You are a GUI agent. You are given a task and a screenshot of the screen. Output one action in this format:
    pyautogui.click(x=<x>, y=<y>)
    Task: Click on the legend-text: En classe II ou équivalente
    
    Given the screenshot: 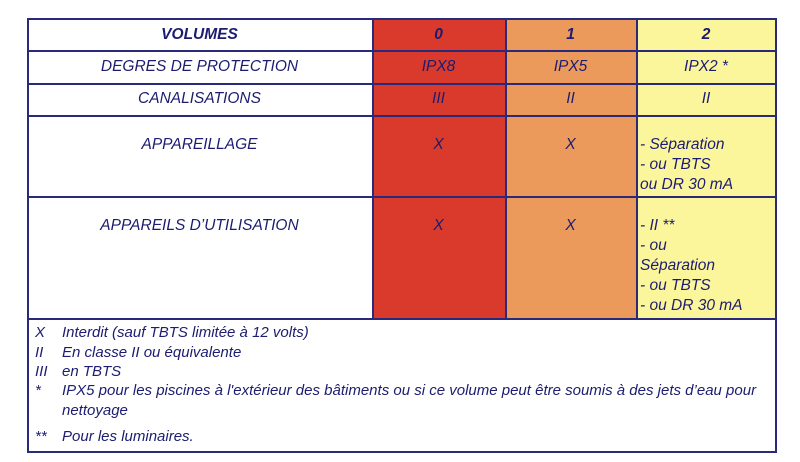 What is the action you would take?
    pyautogui.click(x=152, y=352)
    